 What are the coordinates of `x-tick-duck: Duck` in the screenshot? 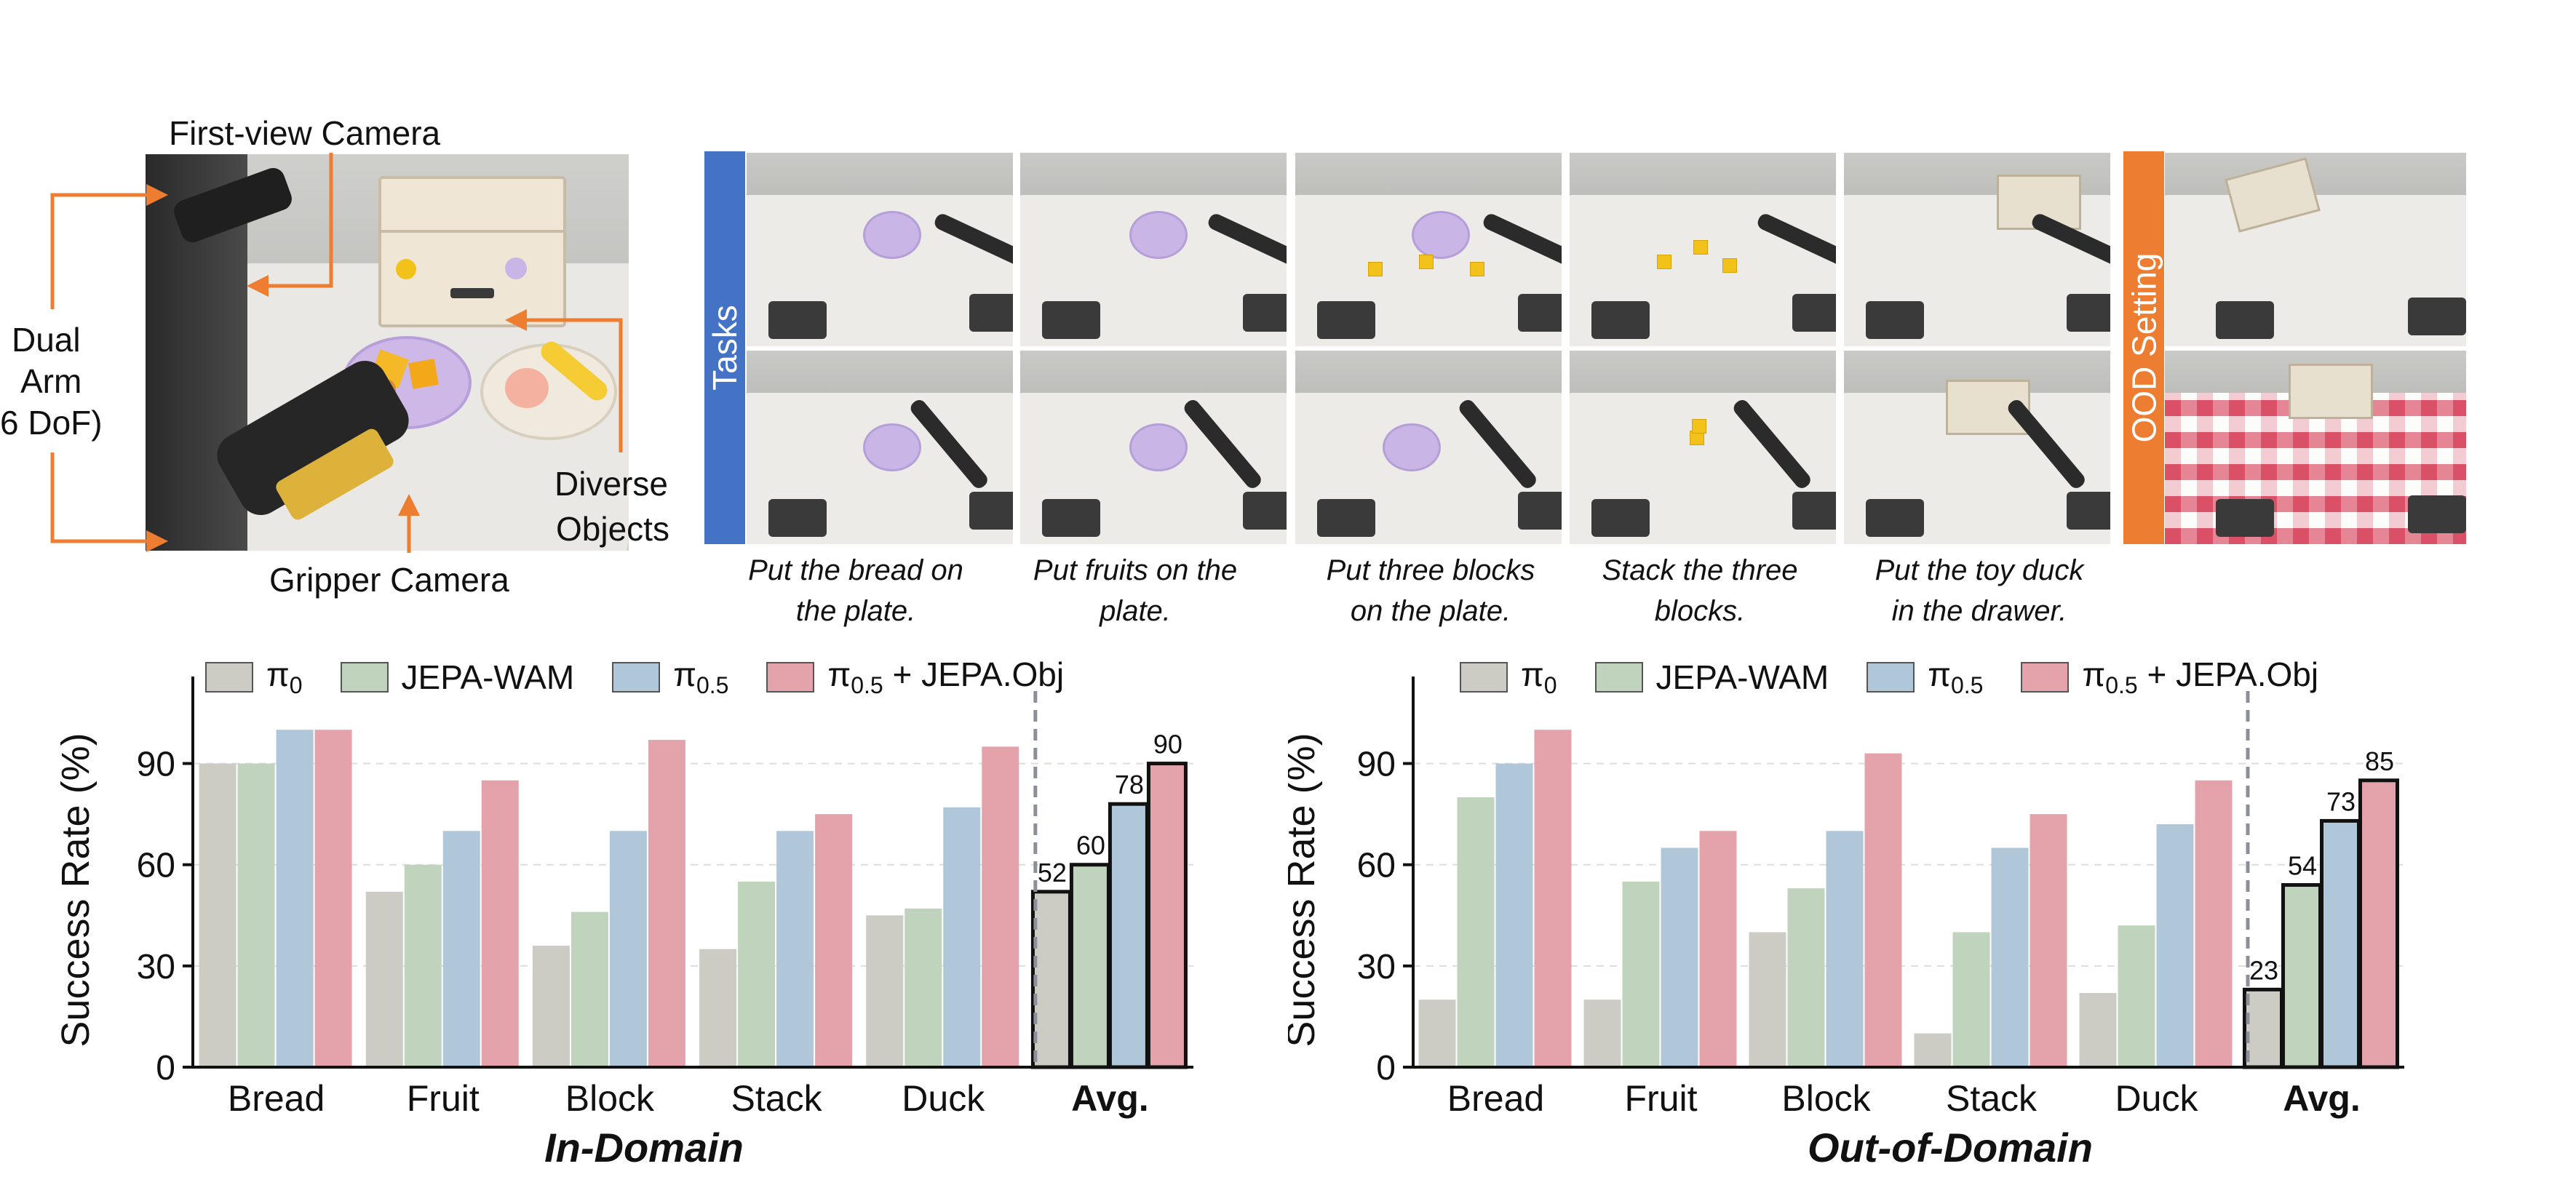 It's located at (2157, 1098).